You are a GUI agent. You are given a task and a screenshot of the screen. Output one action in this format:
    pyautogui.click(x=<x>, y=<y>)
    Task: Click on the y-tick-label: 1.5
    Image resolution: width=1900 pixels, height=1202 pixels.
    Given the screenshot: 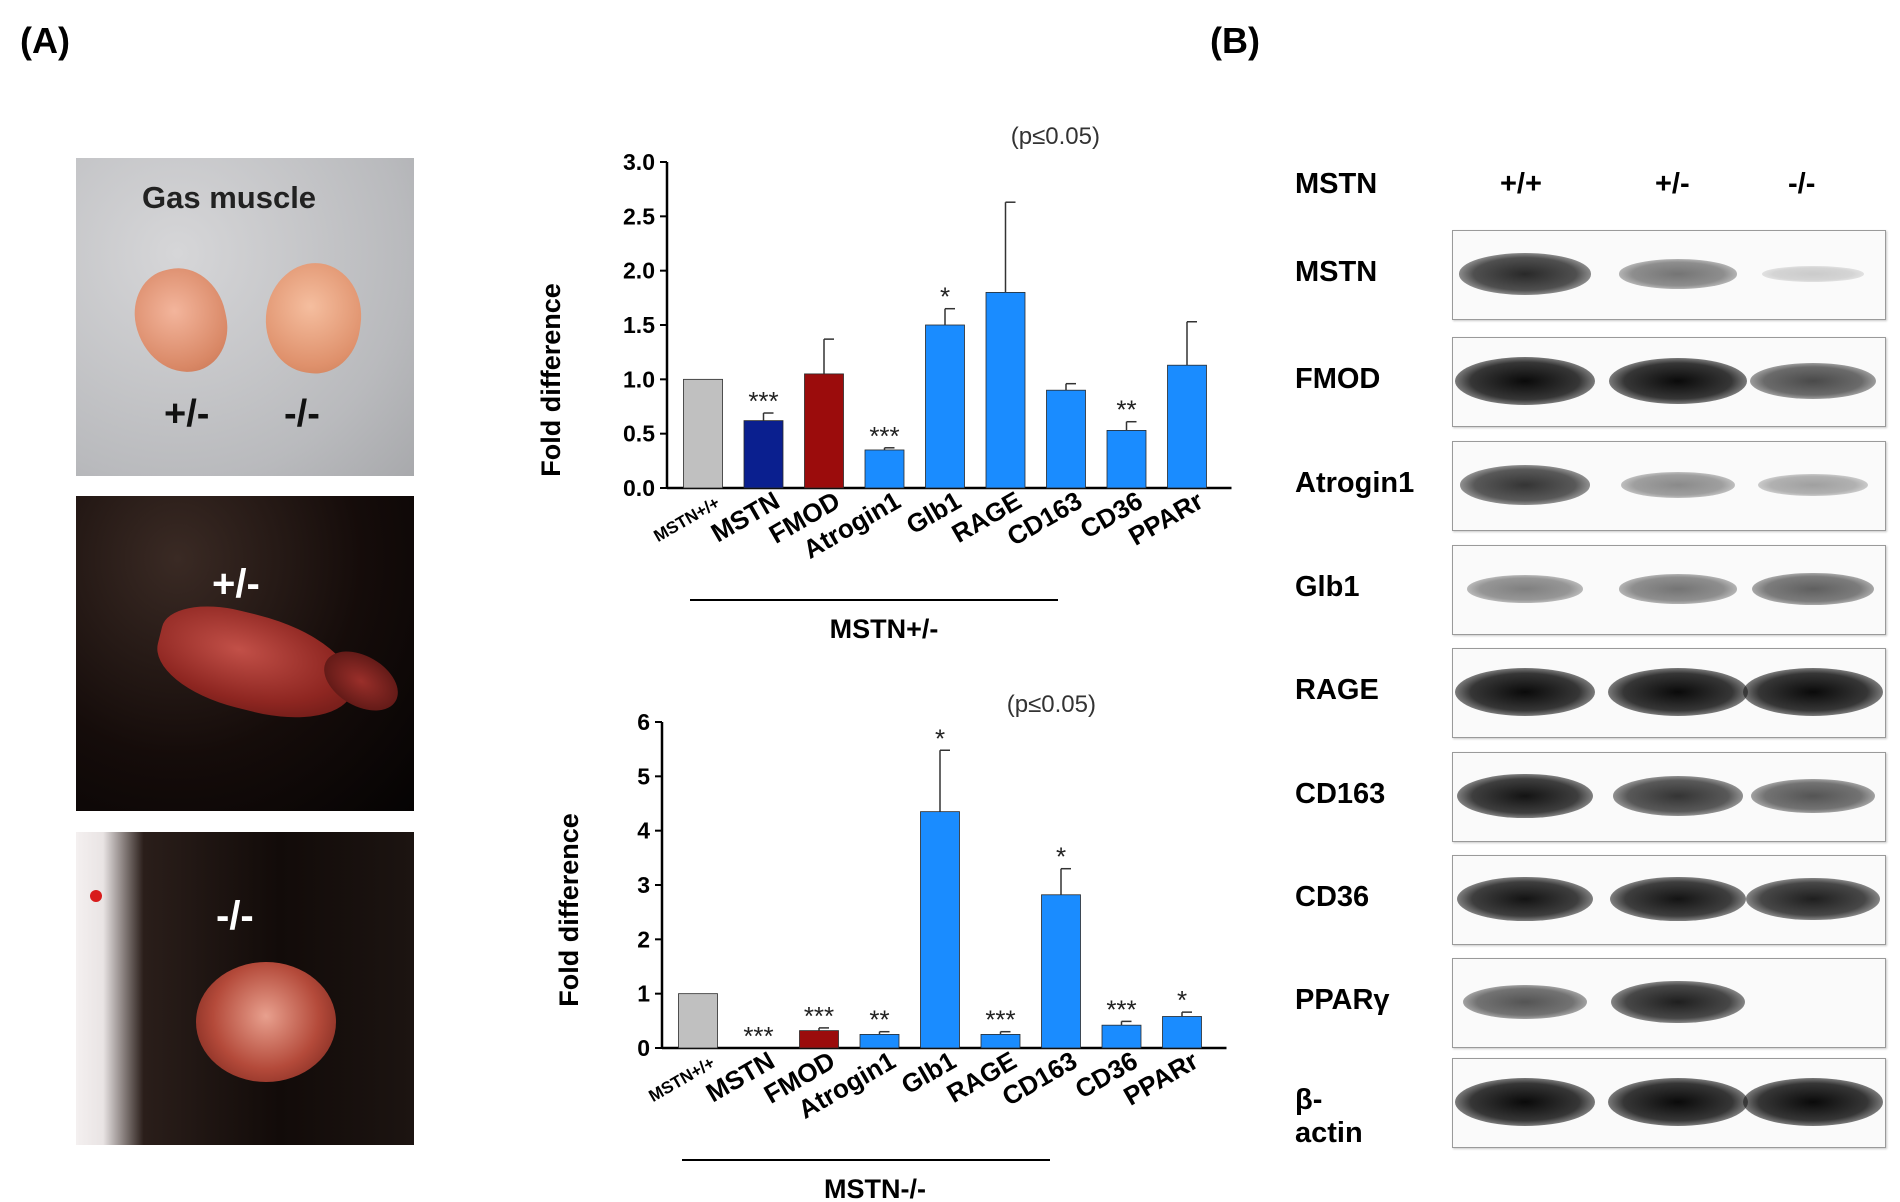 What is the action you would take?
    pyautogui.click(x=639, y=325)
    